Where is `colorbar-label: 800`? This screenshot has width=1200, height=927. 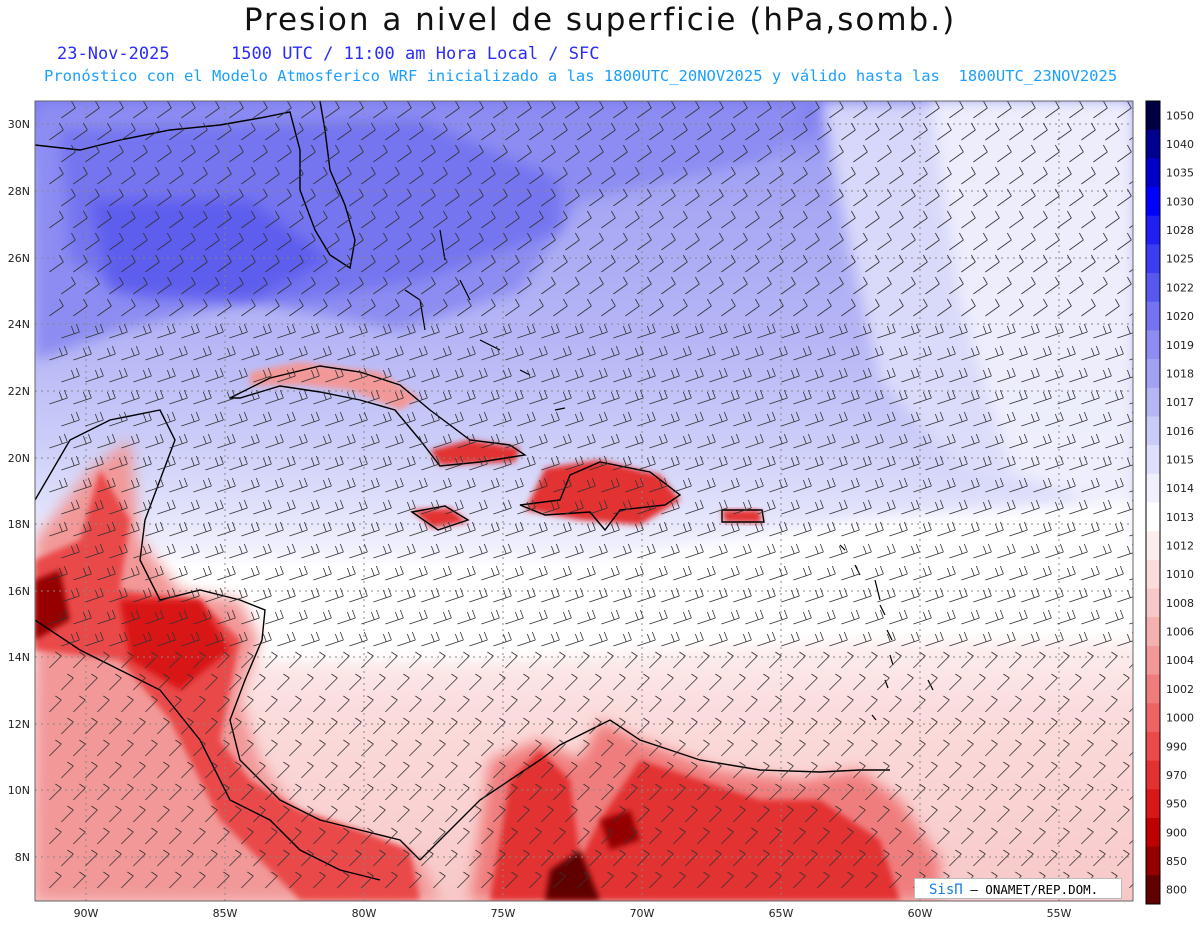
colorbar-label: 800 is located at coordinates (1176, 890).